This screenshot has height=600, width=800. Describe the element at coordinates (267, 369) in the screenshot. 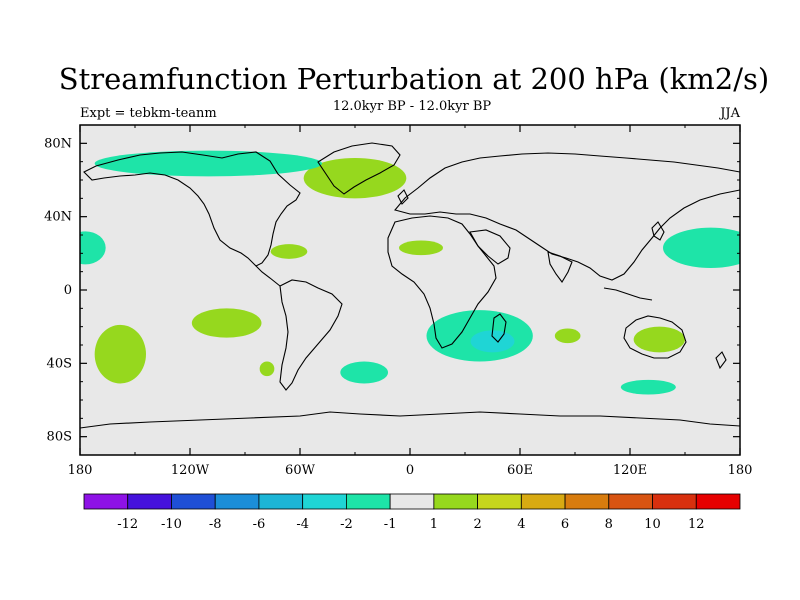

I see `anomaly-south-atlantic-small-positive` at that location.